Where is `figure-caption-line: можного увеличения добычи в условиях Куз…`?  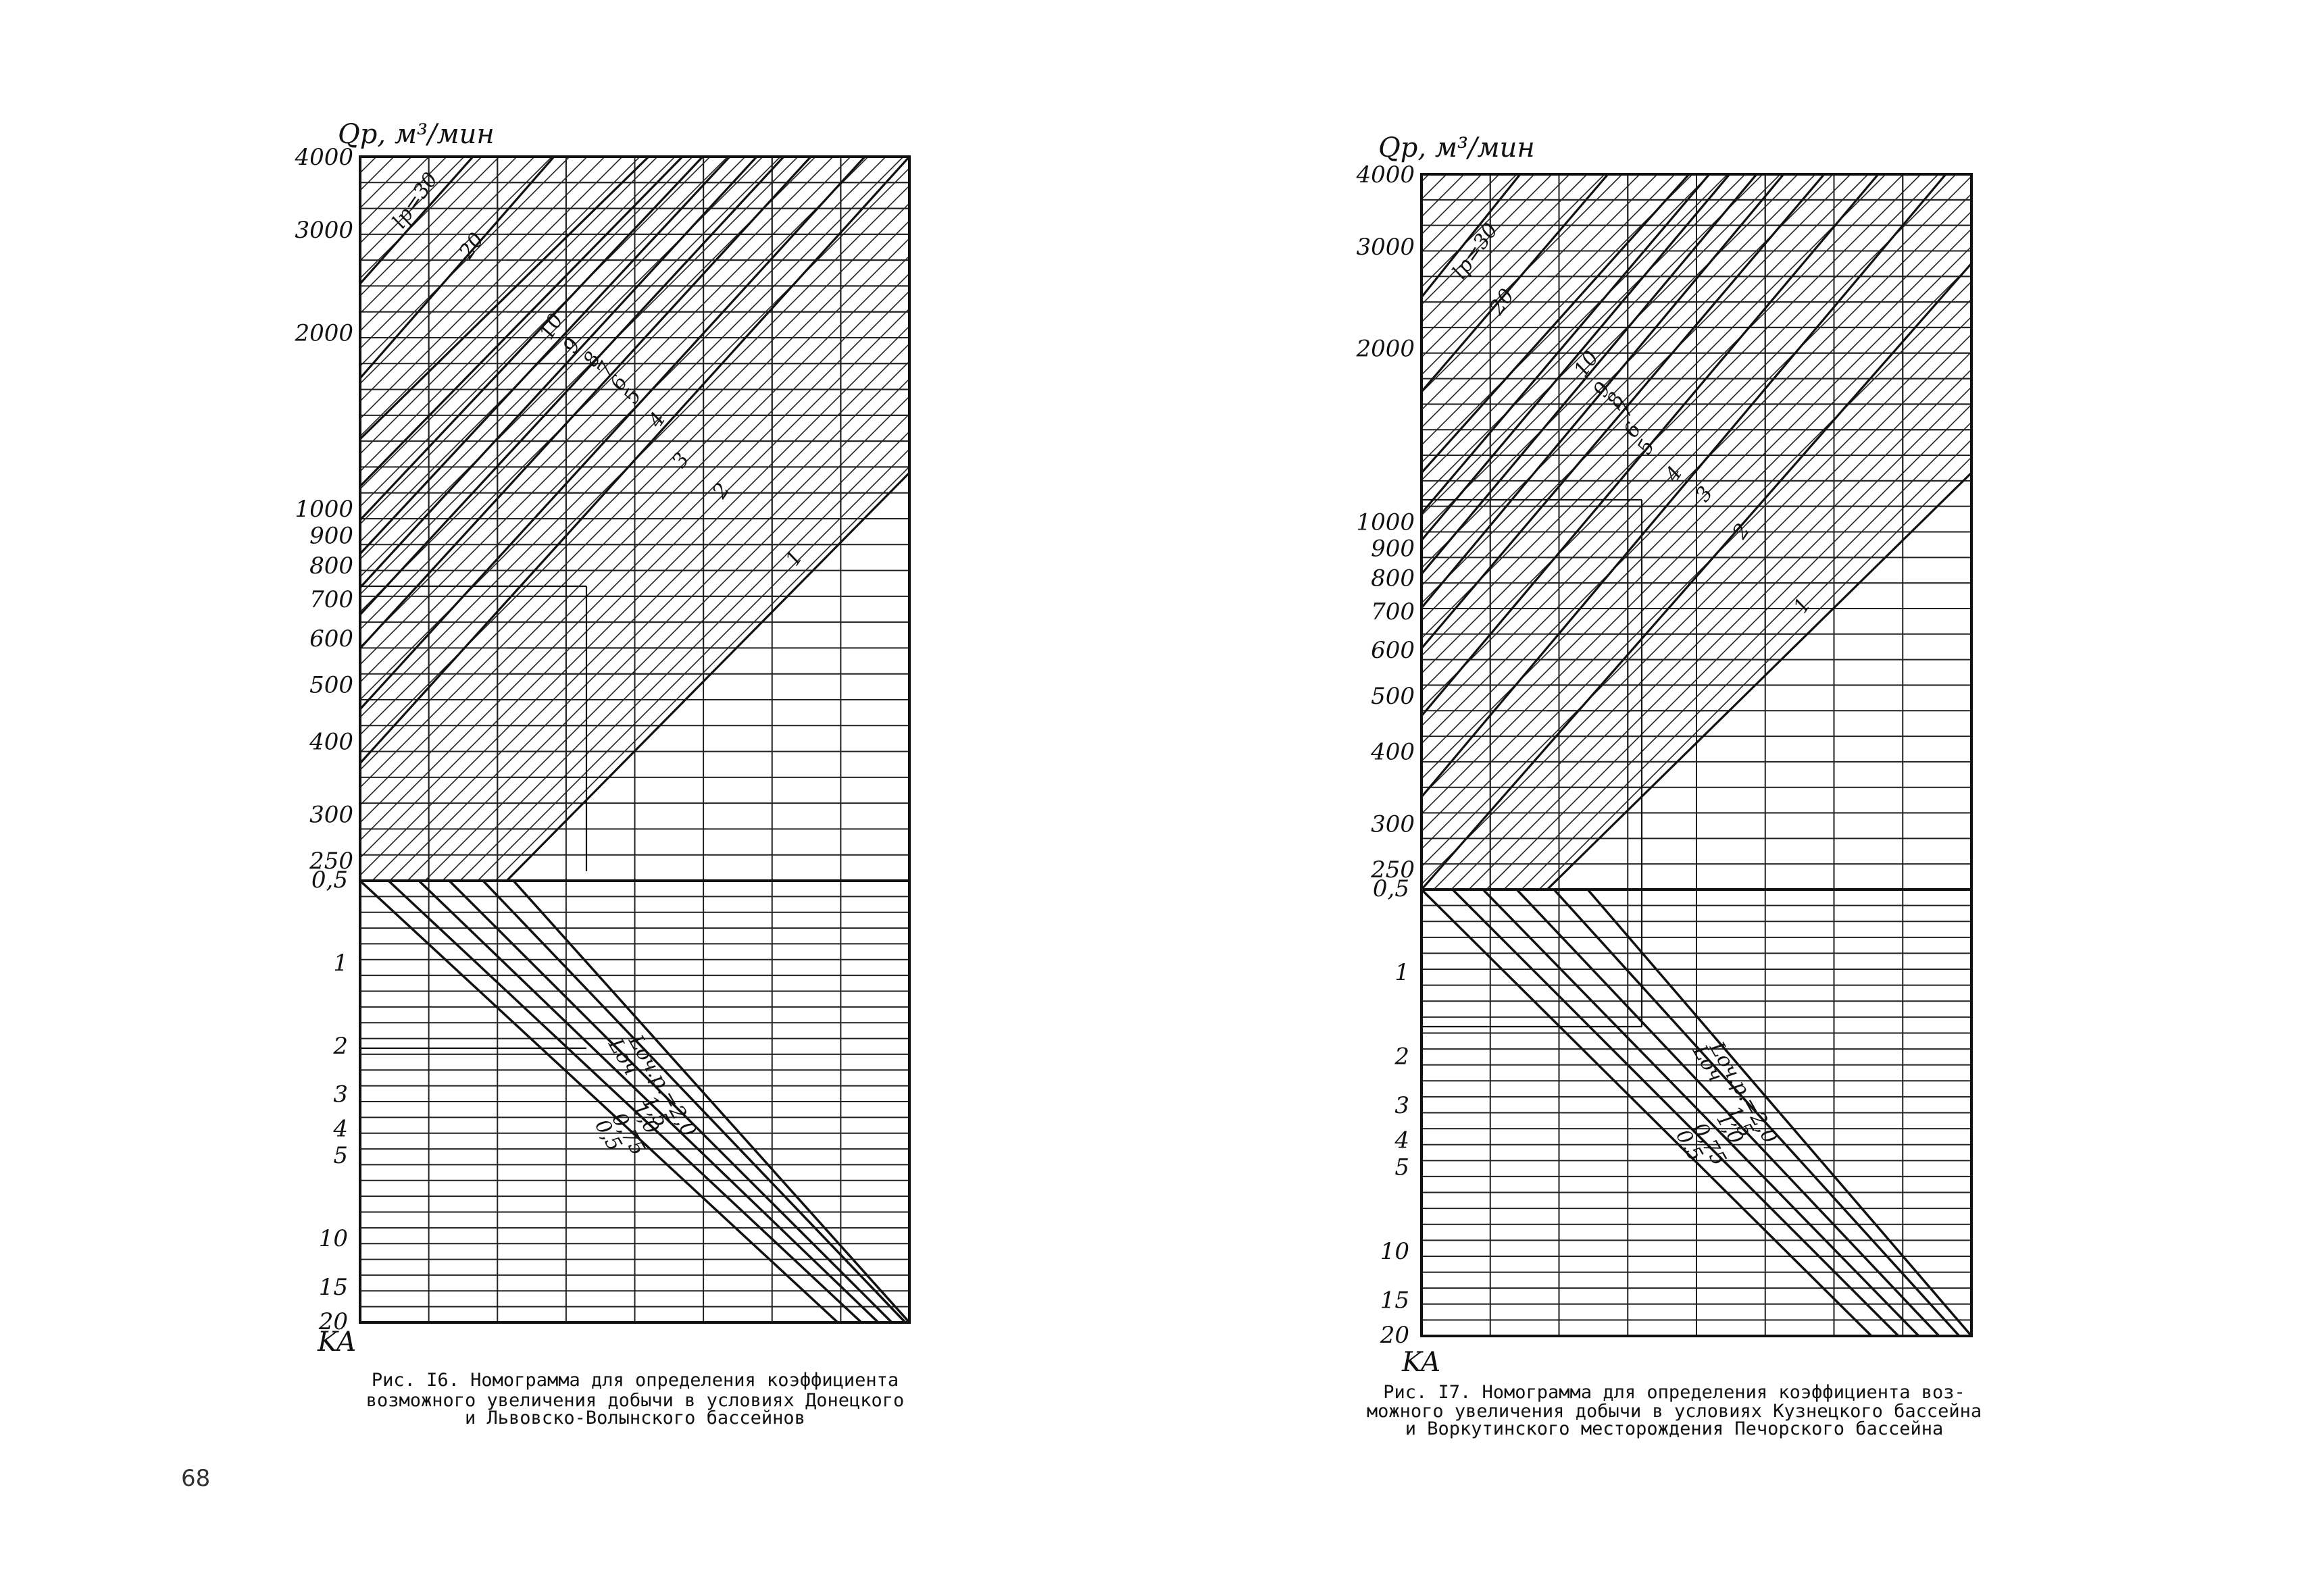 figure-caption-line: можного увеличения добычи в условиях Куз… is located at coordinates (1675, 1412).